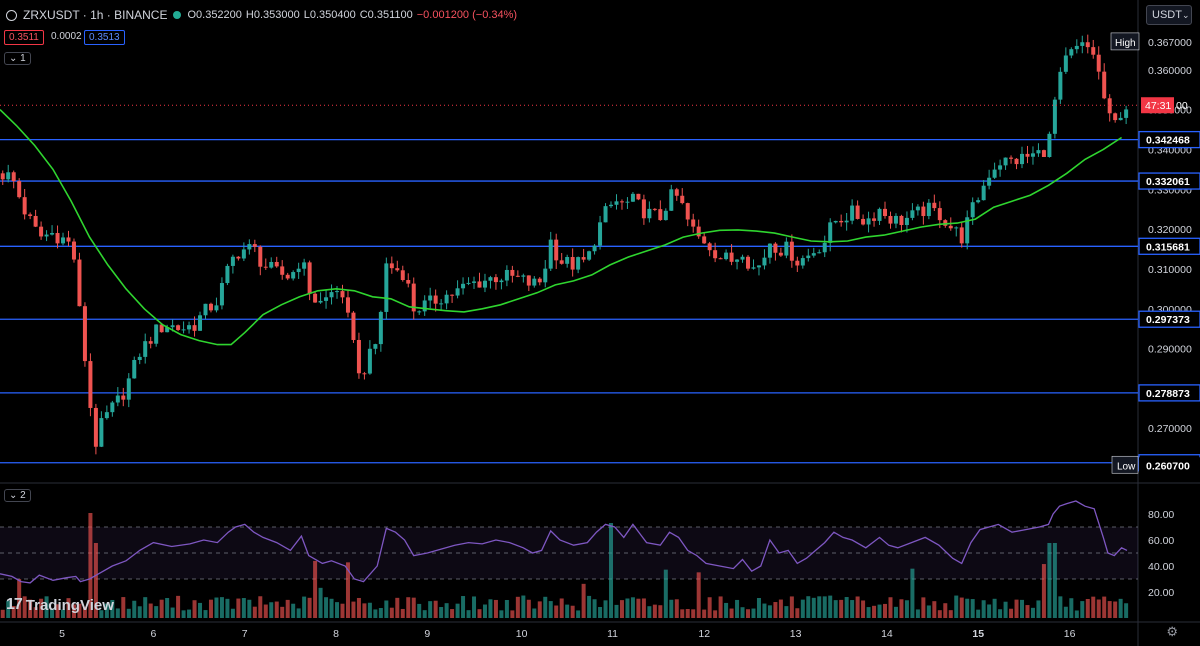 This screenshot has width=1200, height=646. What do you see at coordinates (17, 58) in the screenshot?
I see `pane-1-toggle: ⌄ 1` at bounding box center [17, 58].